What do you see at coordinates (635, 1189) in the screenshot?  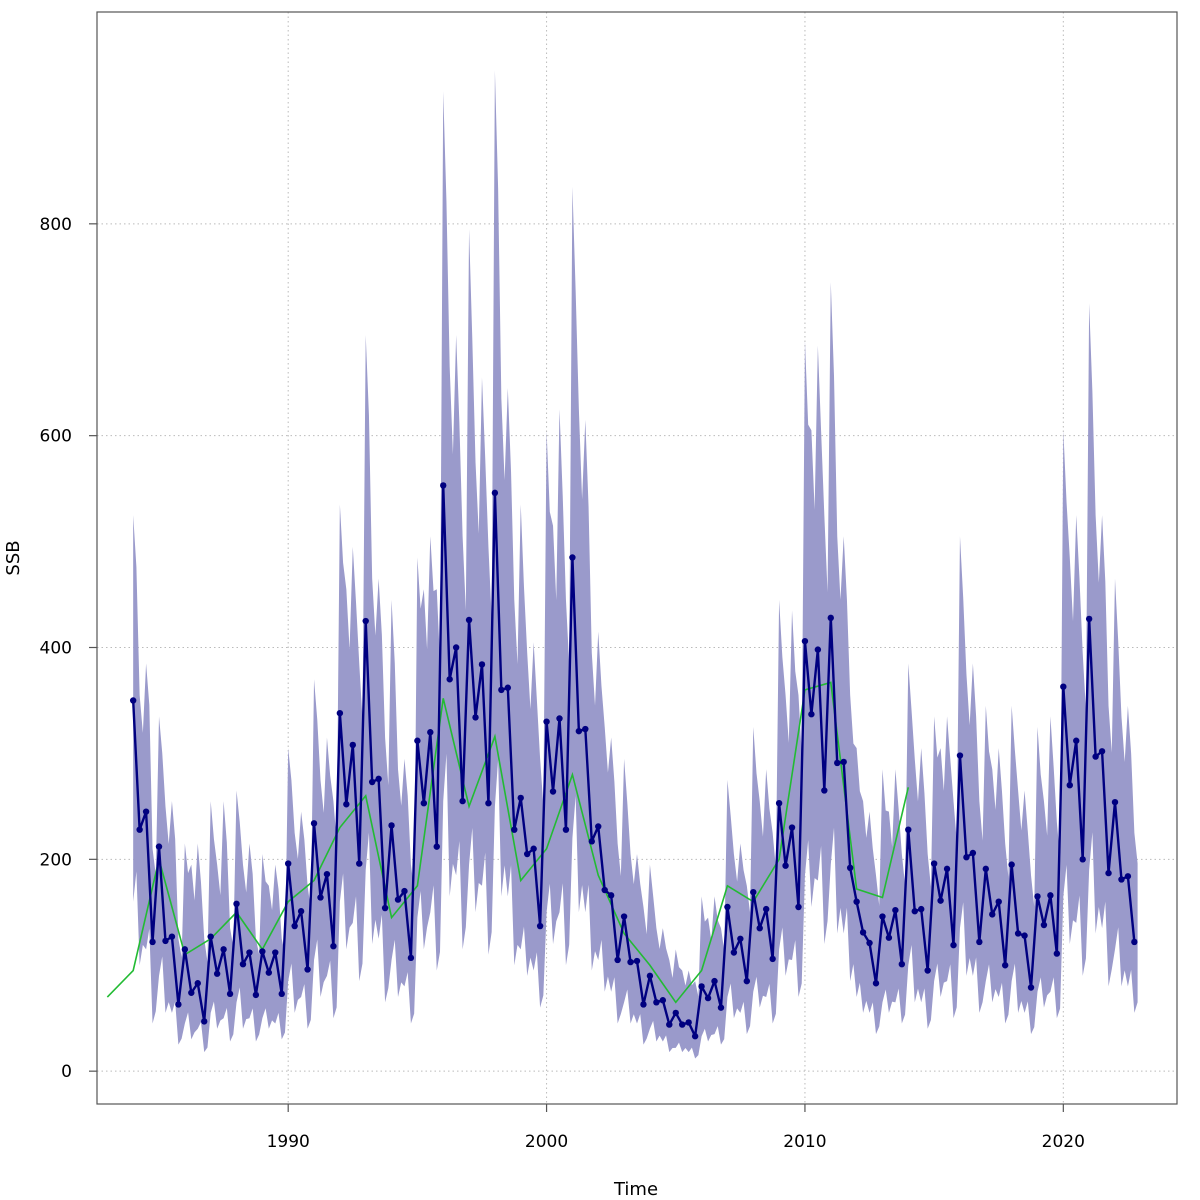 I see `x-axis-title: Time` at bounding box center [635, 1189].